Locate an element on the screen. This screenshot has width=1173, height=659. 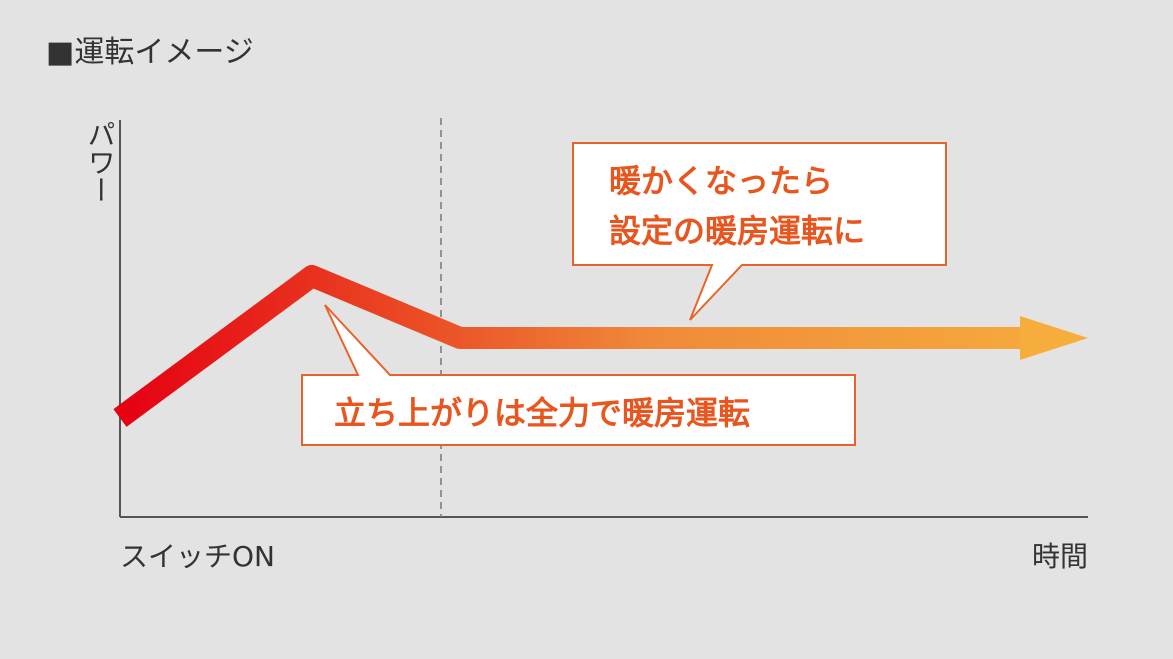
callout-text: 立ち上がりは全力で暖房運転 is located at coordinates (542, 413).